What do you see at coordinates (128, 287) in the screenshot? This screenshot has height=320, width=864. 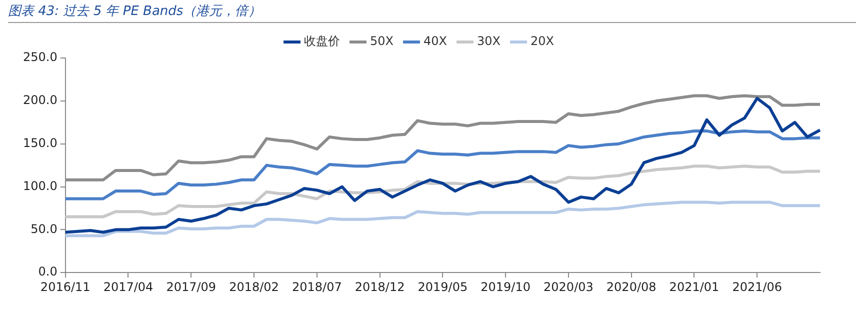 I see `x-tick-label: 2017/04` at bounding box center [128, 287].